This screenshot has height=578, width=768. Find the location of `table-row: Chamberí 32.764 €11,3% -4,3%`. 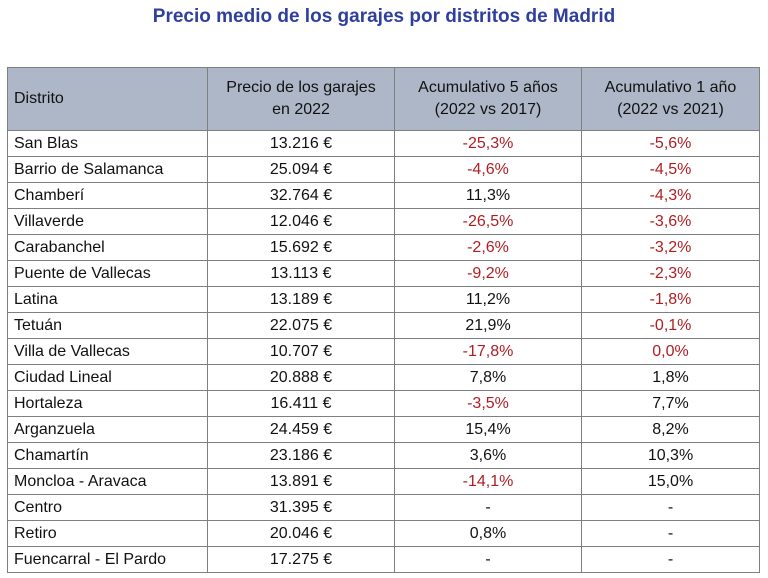

table-row: Chamberí 32.764 €11,3% -4,3% is located at coordinates (383, 195).